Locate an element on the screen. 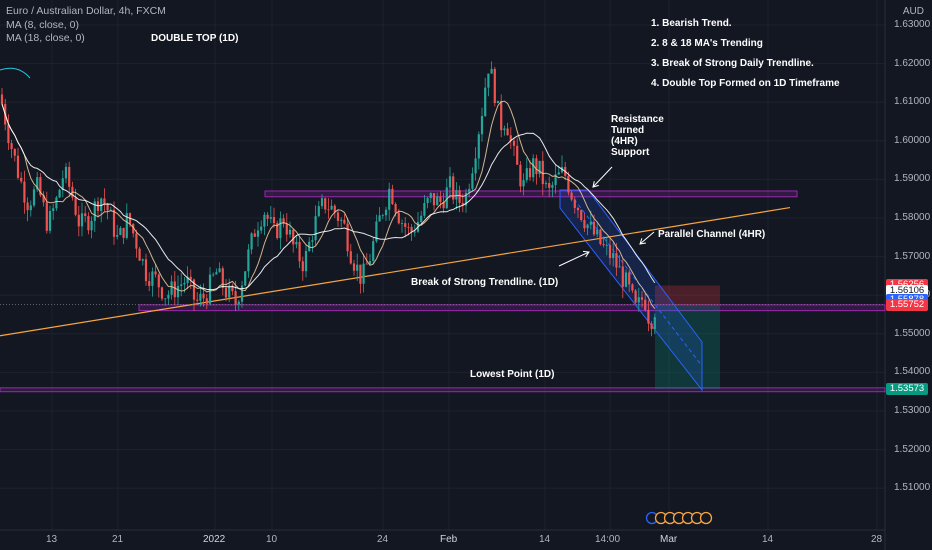 This screenshot has width=932, height=550. note-4: 4. Double Top Formed on 1D Timeframe is located at coordinates (745, 83).